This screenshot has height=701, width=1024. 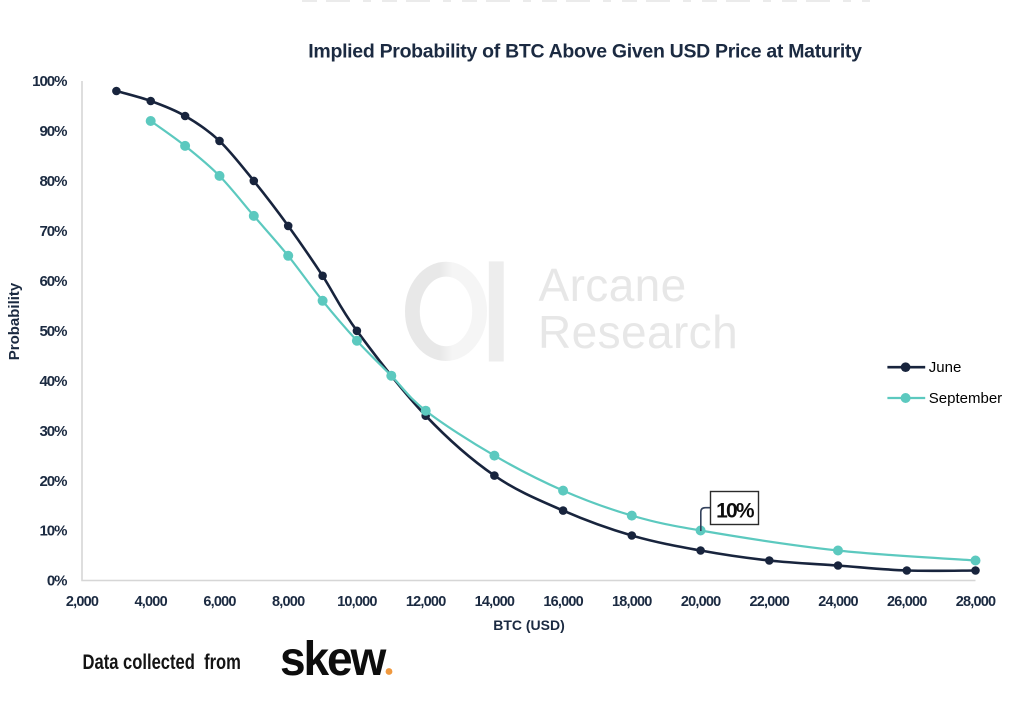 I want to click on svg-text: 60%, so click(x=53, y=281).